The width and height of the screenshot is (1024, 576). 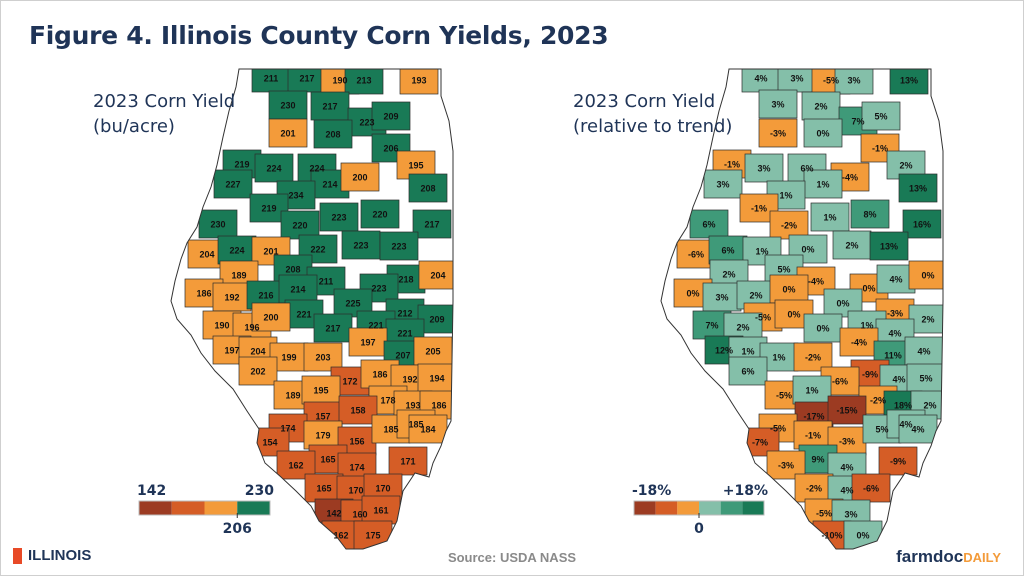 What do you see at coordinates (295, 466) in the screenshot?
I see `yield-county-label: 162` at bounding box center [295, 466].